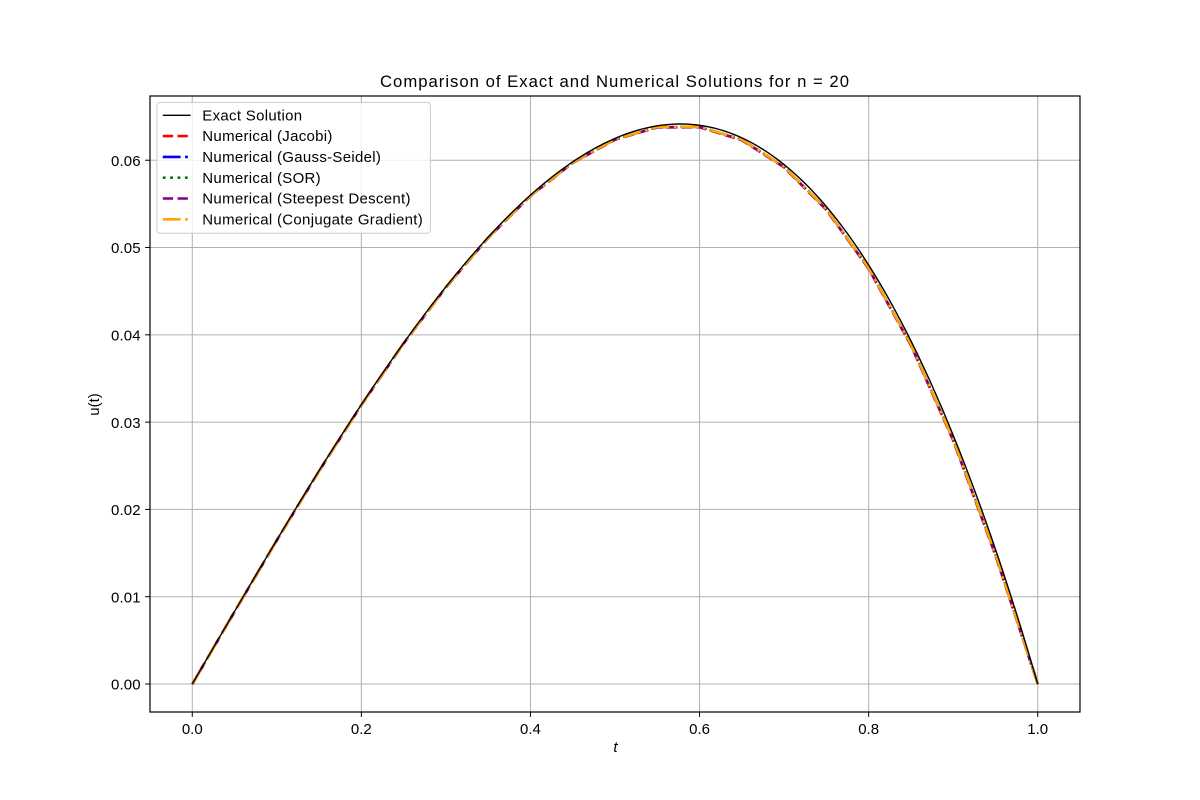 The width and height of the screenshot is (1200, 800). What do you see at coordinates (126, 685) in the screenshot?
I see `svg-text: 0.00` at bounding box center [126, 685].